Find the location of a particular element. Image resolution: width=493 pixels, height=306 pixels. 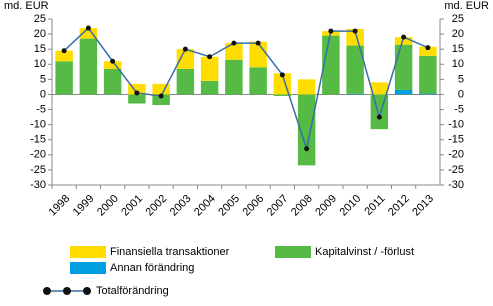

x-tick-label: 2001 is located at coordinates (132, 206).